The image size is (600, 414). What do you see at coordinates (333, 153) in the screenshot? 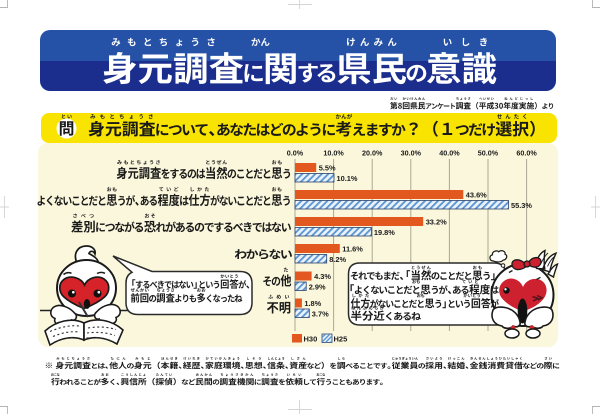
I see `svg-text: 10.0%` at bounding box center [333, 153].